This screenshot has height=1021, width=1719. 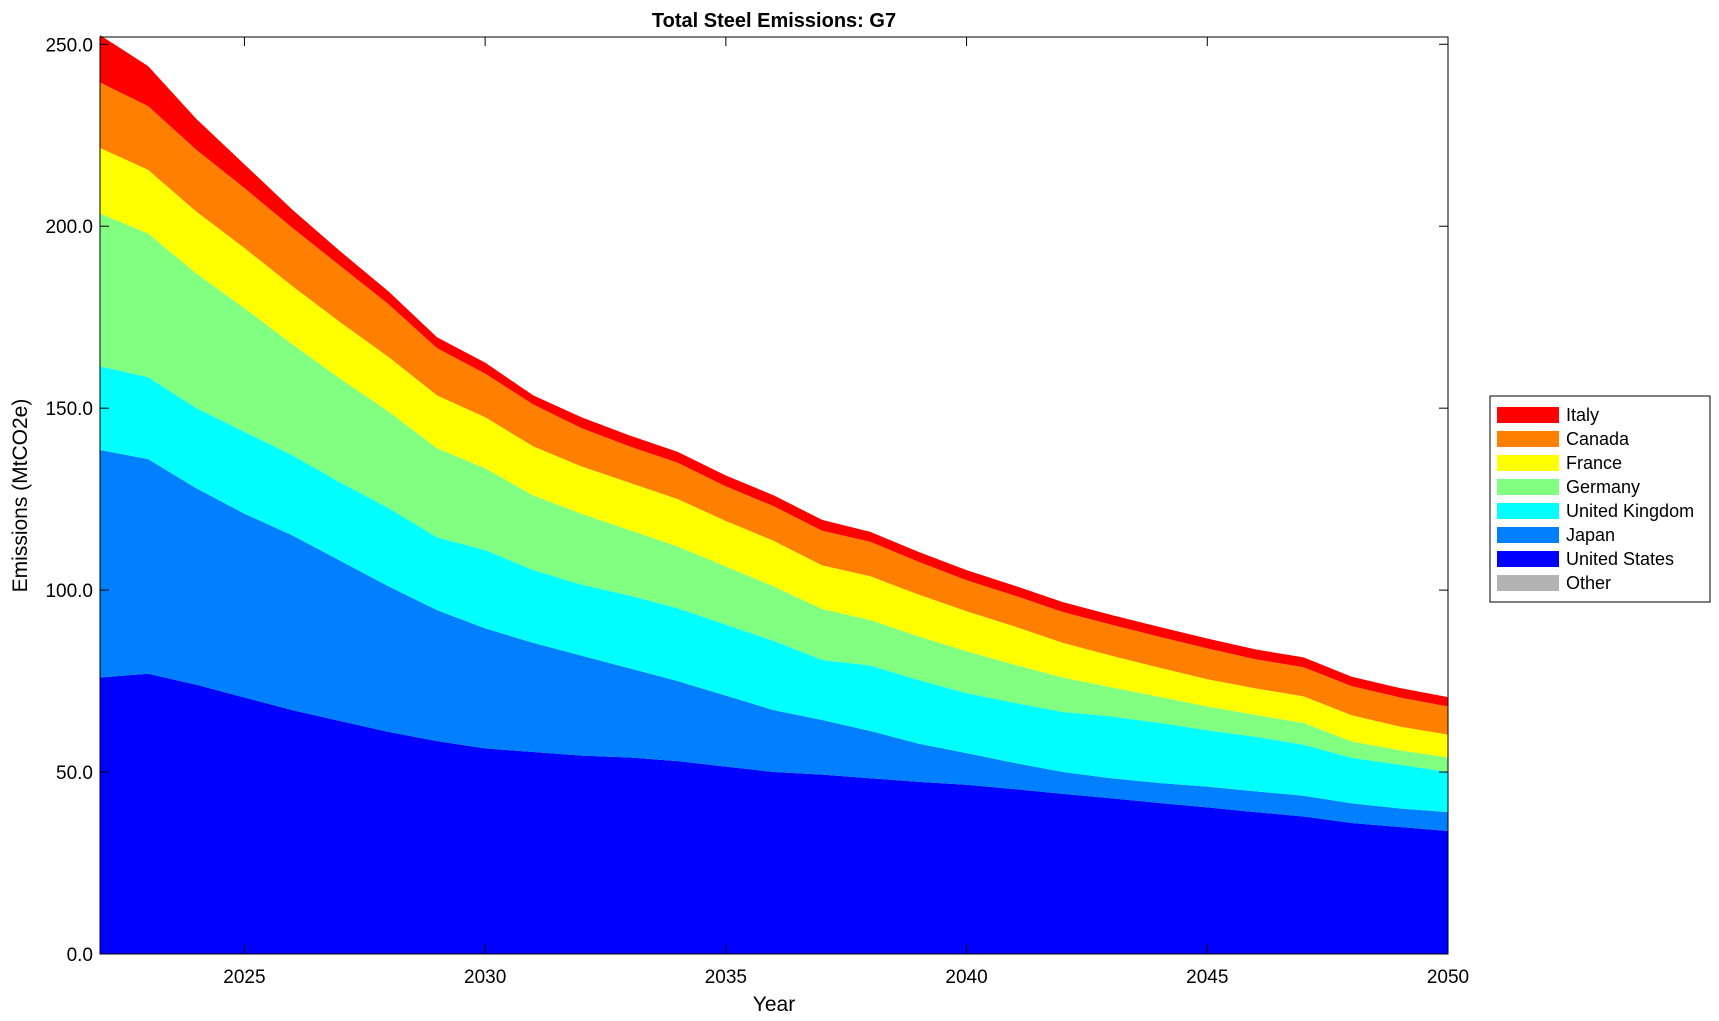 What do you see at coordinates (1630, 511) in the screenshot?
I see `legend-label-united-kingdom: United Kingdom` at bounding box center [1630, 511].